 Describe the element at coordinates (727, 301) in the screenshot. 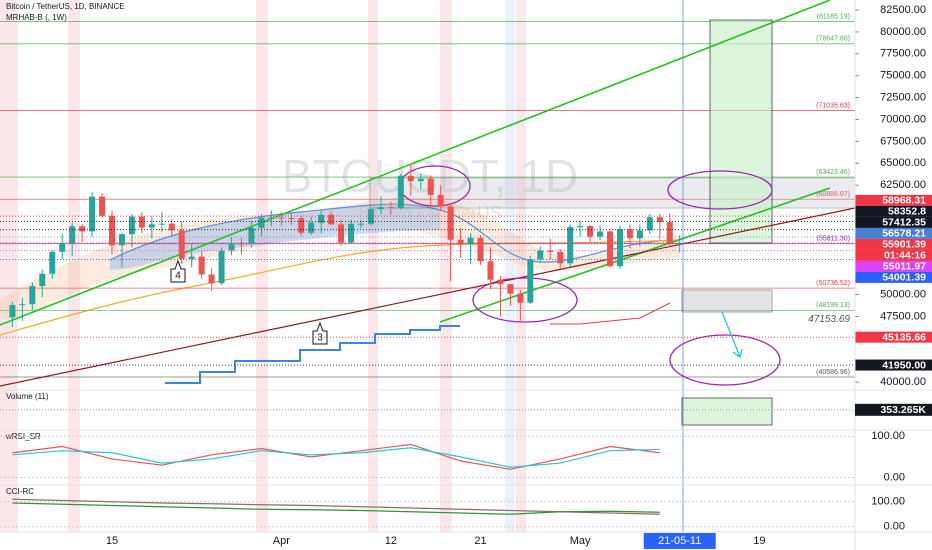

I see `stop-box` at that location.